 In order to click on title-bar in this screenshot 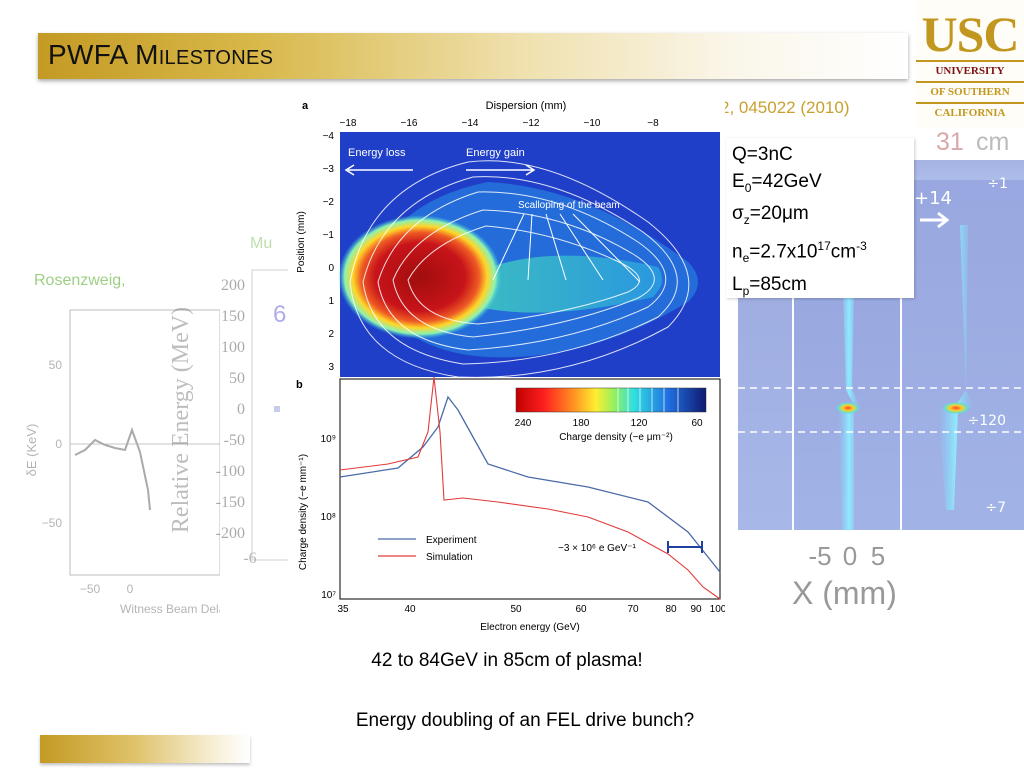, I will do `click(473, 56)`.